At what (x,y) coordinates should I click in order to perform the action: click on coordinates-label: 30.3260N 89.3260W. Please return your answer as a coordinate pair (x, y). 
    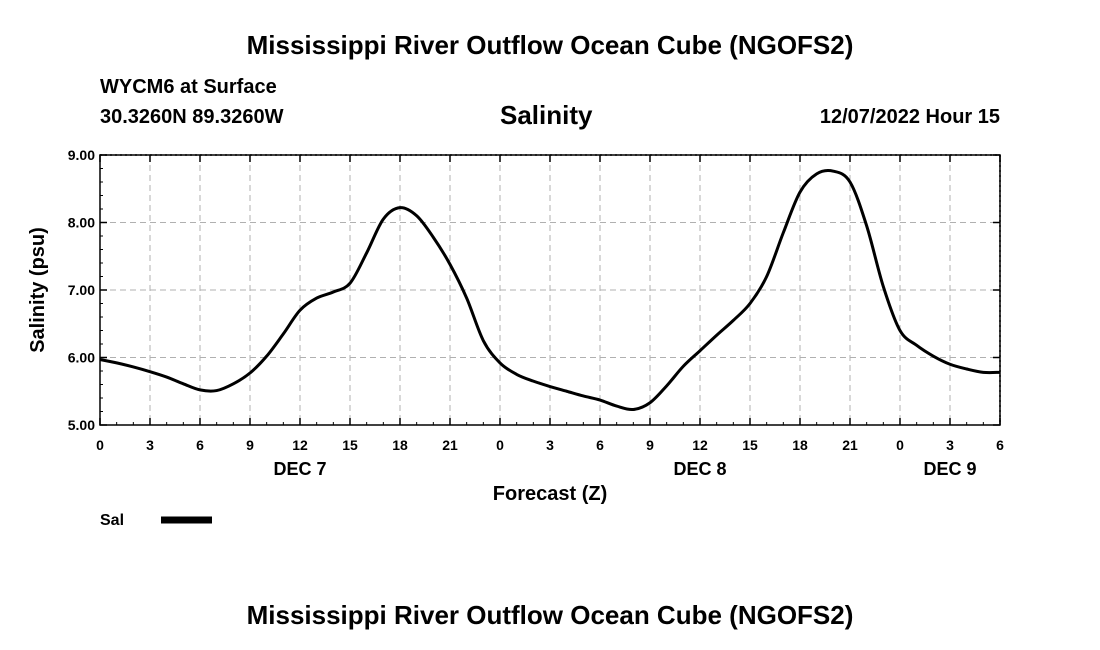
    Looking at the image, I should click on (192, 117).